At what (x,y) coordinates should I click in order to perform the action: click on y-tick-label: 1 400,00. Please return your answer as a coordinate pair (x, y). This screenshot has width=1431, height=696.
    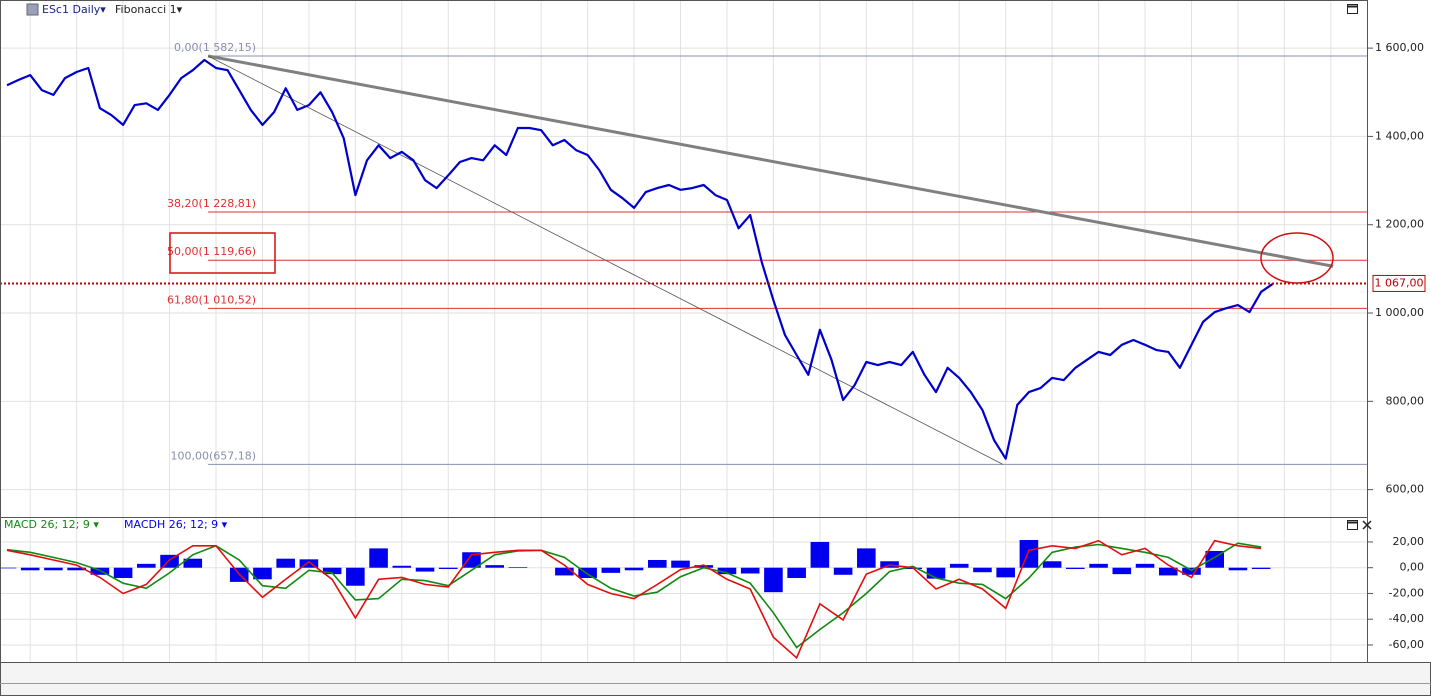
    Looking at the image, I should click on (1399, 135).